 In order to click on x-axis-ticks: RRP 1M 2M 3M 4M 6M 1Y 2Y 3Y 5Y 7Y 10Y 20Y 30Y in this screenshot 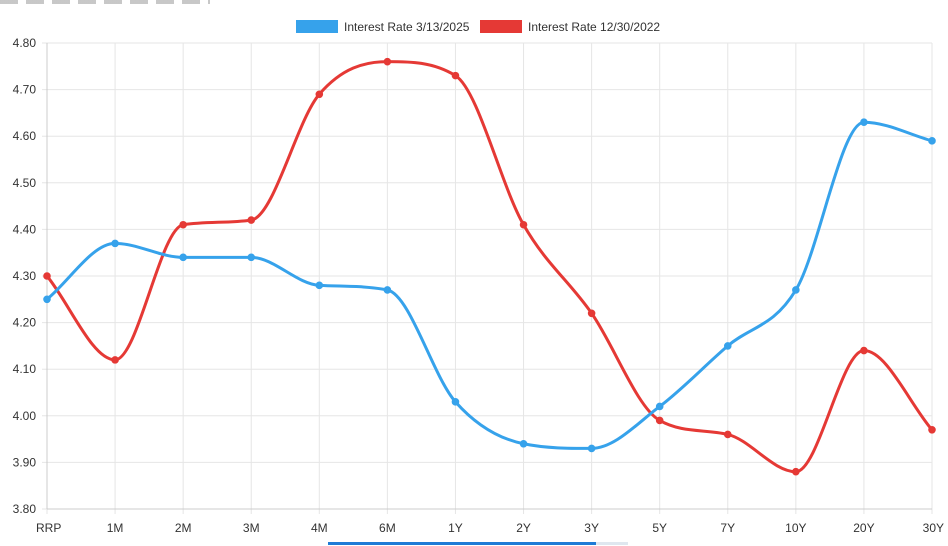, I will do `click(490, 528)`.